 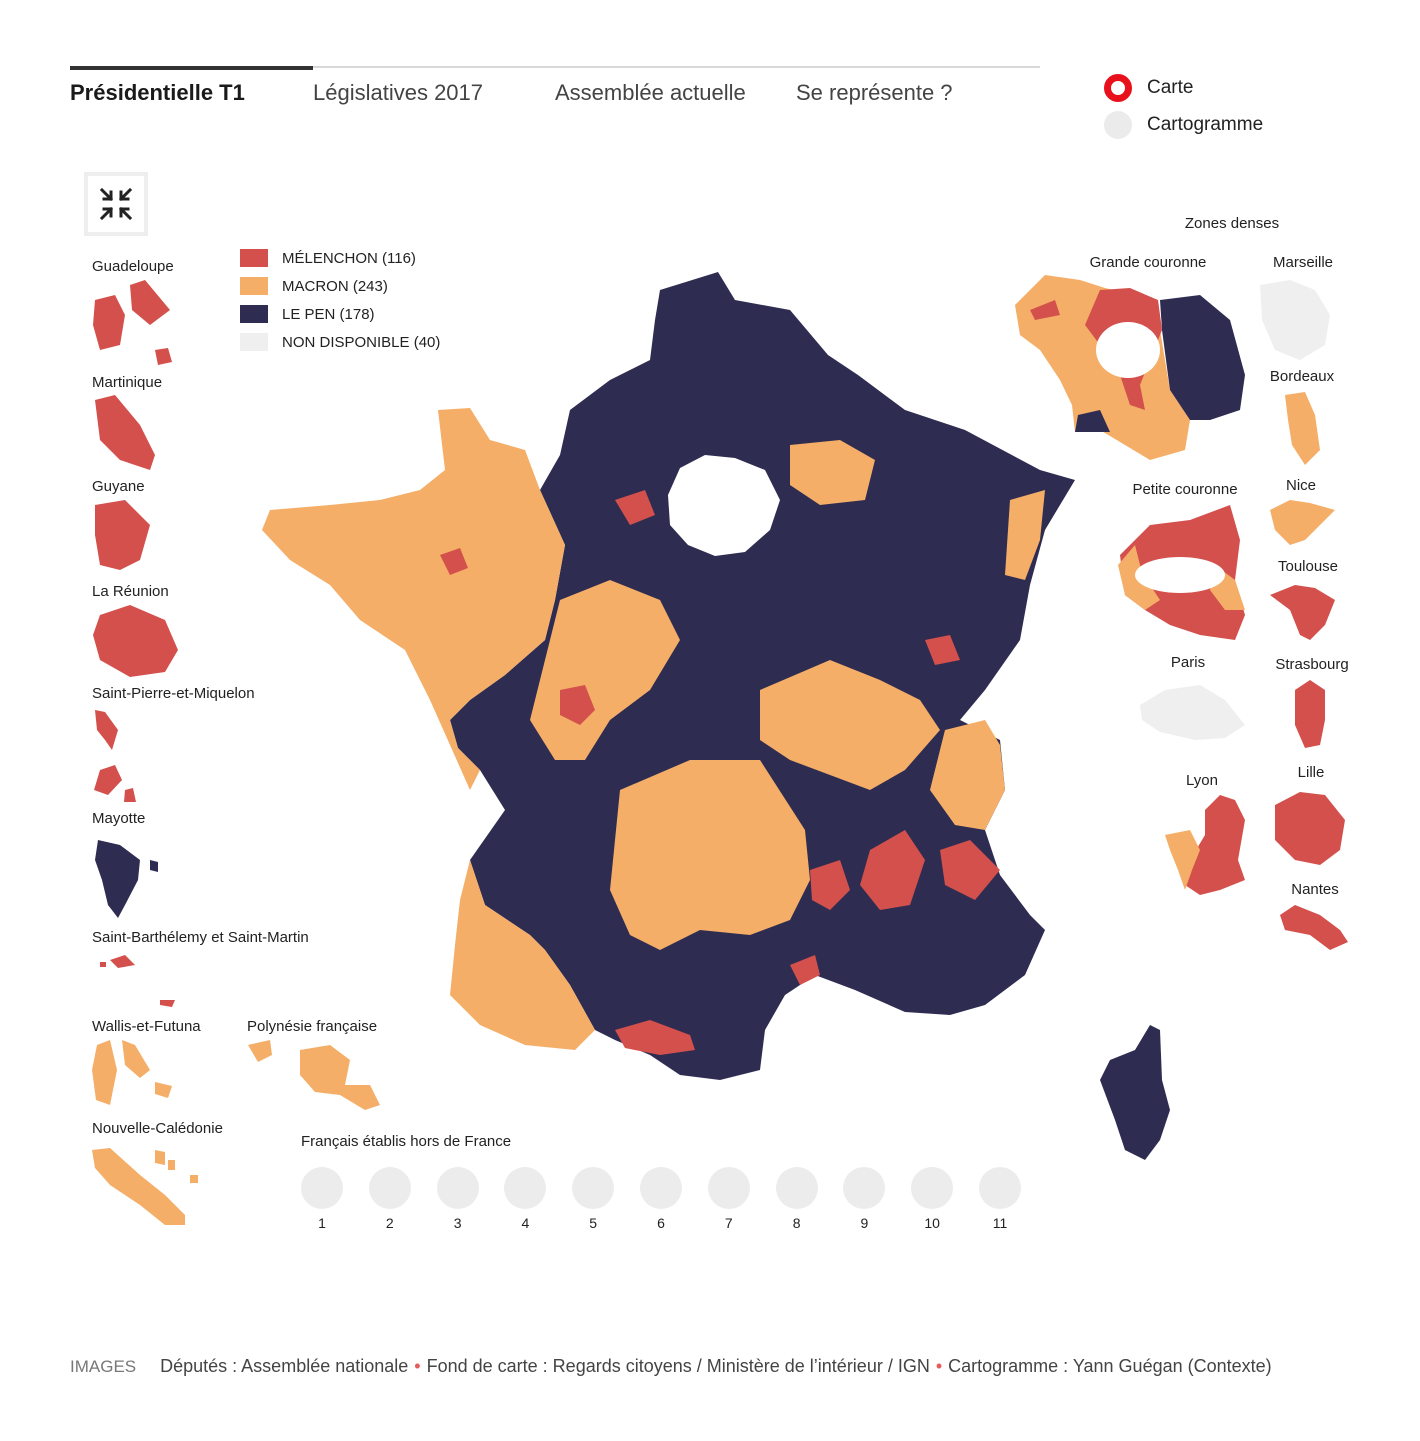 I want to click on abroad-circonscription-number: 6, so click(x=661, y=1223).